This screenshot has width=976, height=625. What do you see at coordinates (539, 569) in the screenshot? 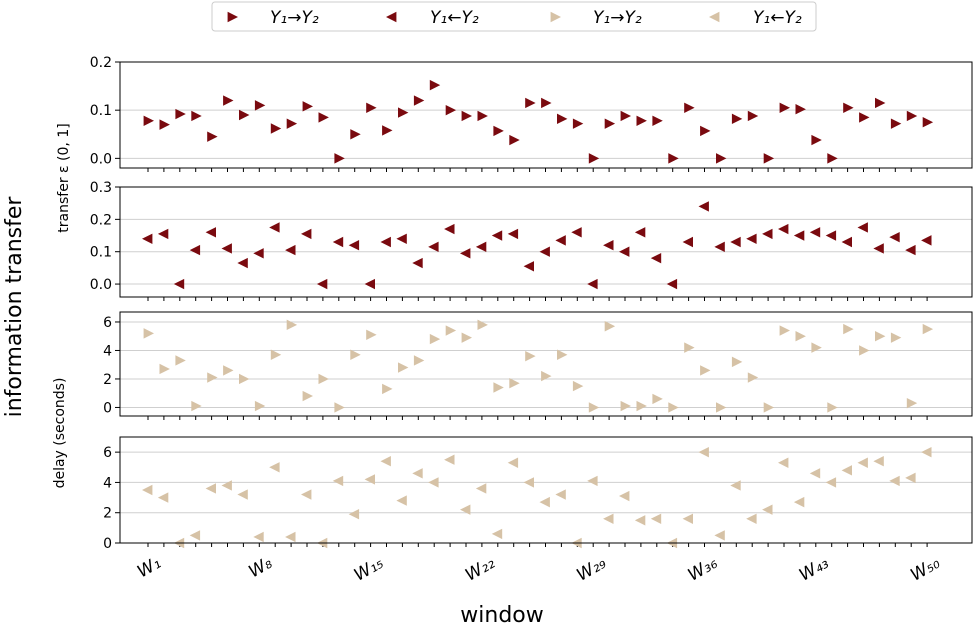
I see `x-axis: W₁ W₈ W₁₅ W₂₂ W₂₉ W₃₆ W₄₃ W₅₀` at bounding box center [539, 569].